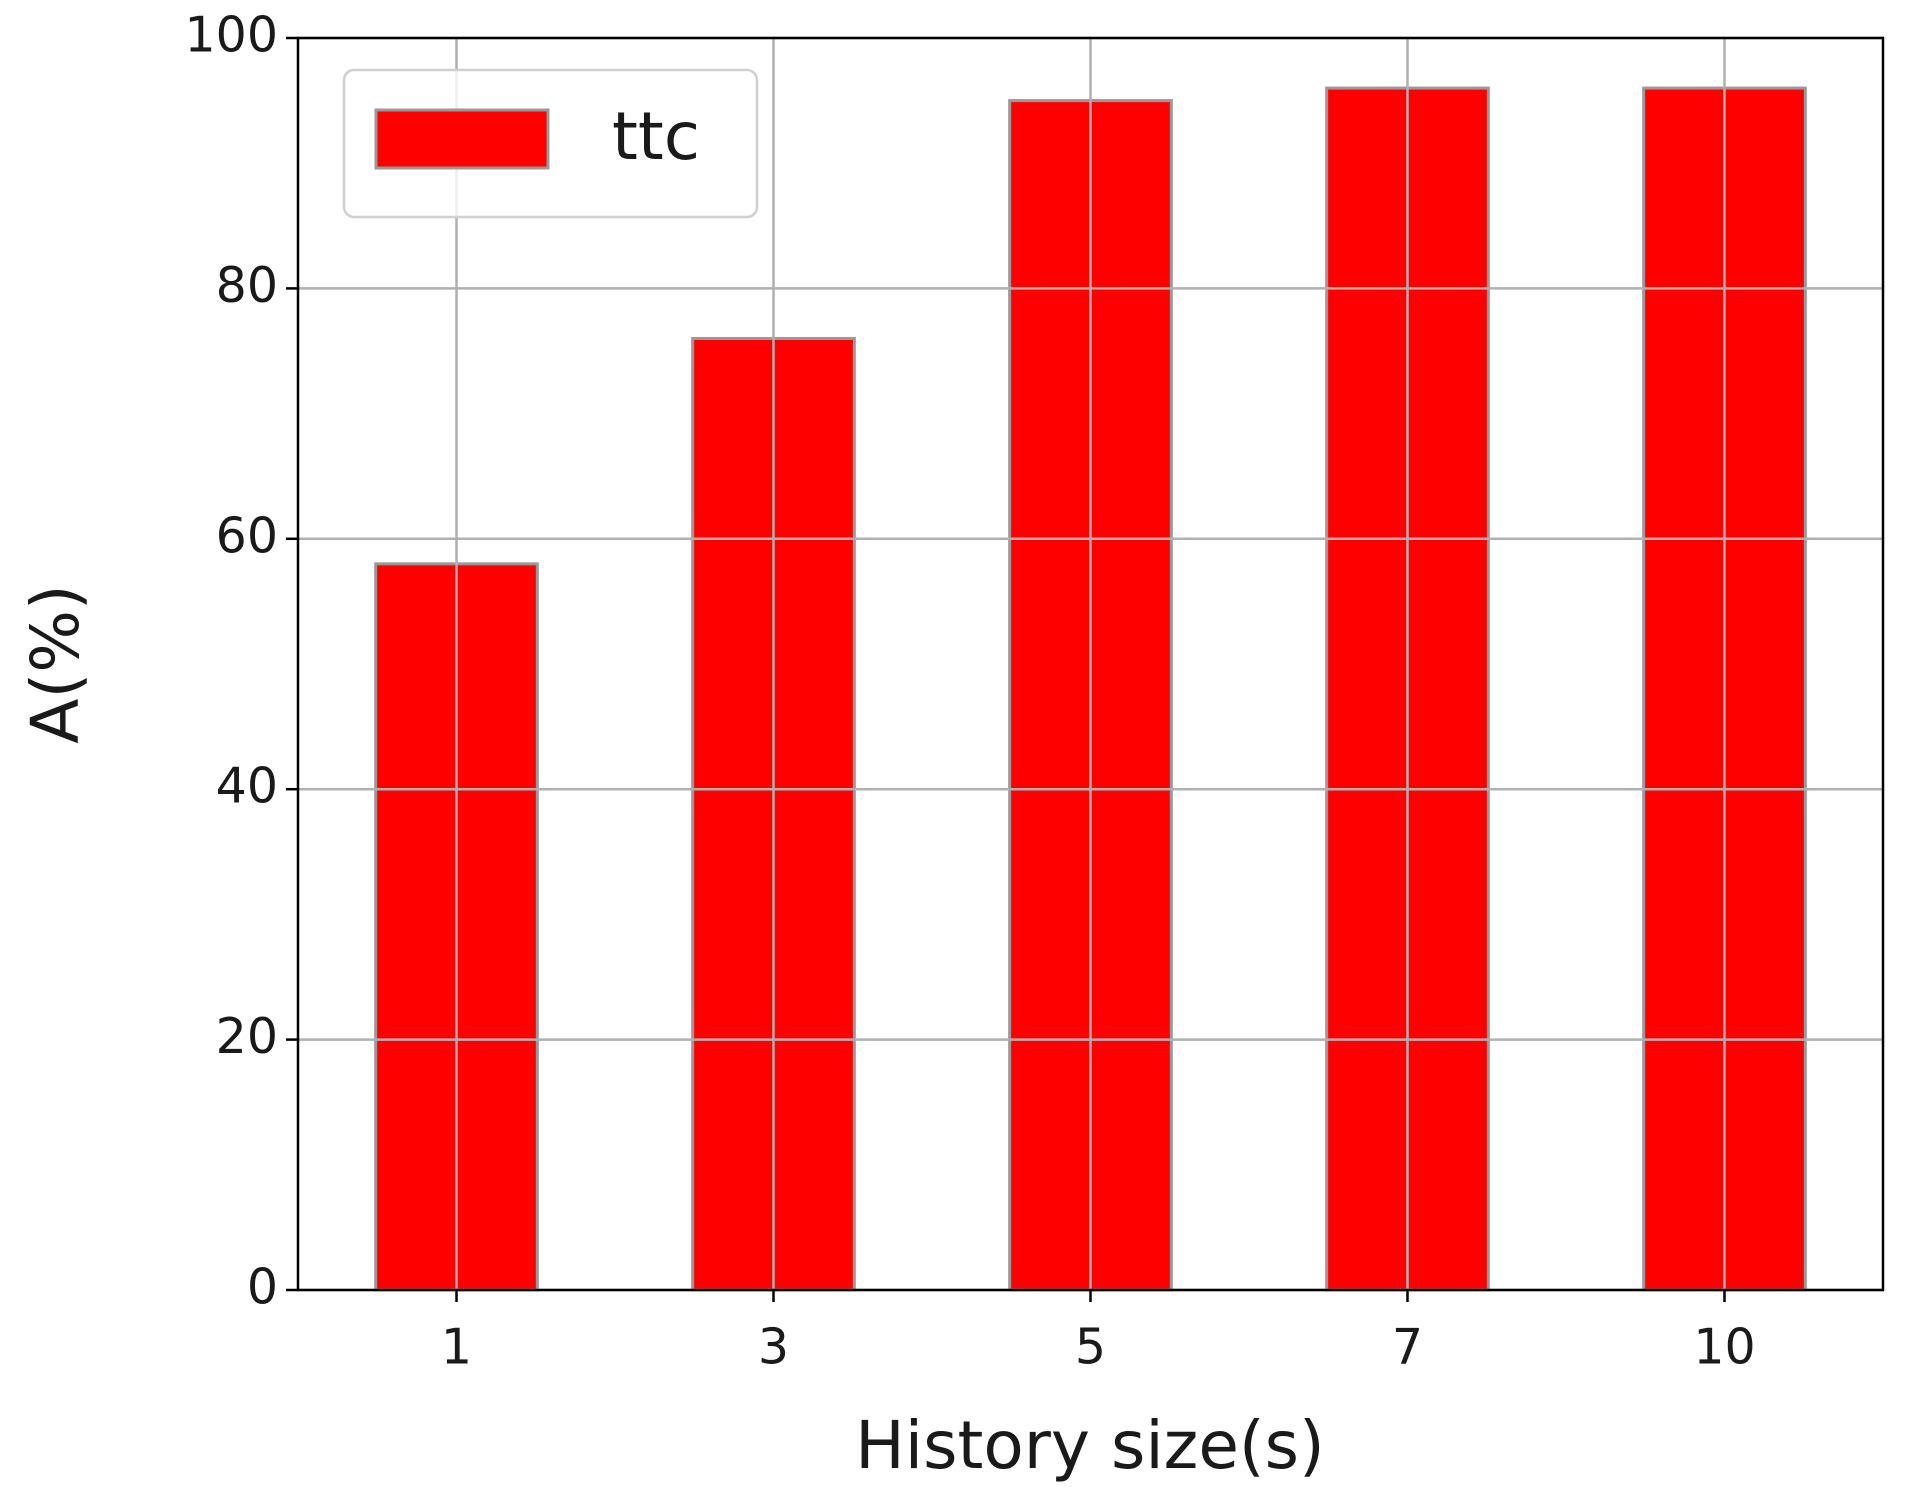 The height and width of the screenshot is (1504, 1915). Describe the element at coordinates (247, 535) in the screenshot. I see `y-tick-label: 60` at that location.